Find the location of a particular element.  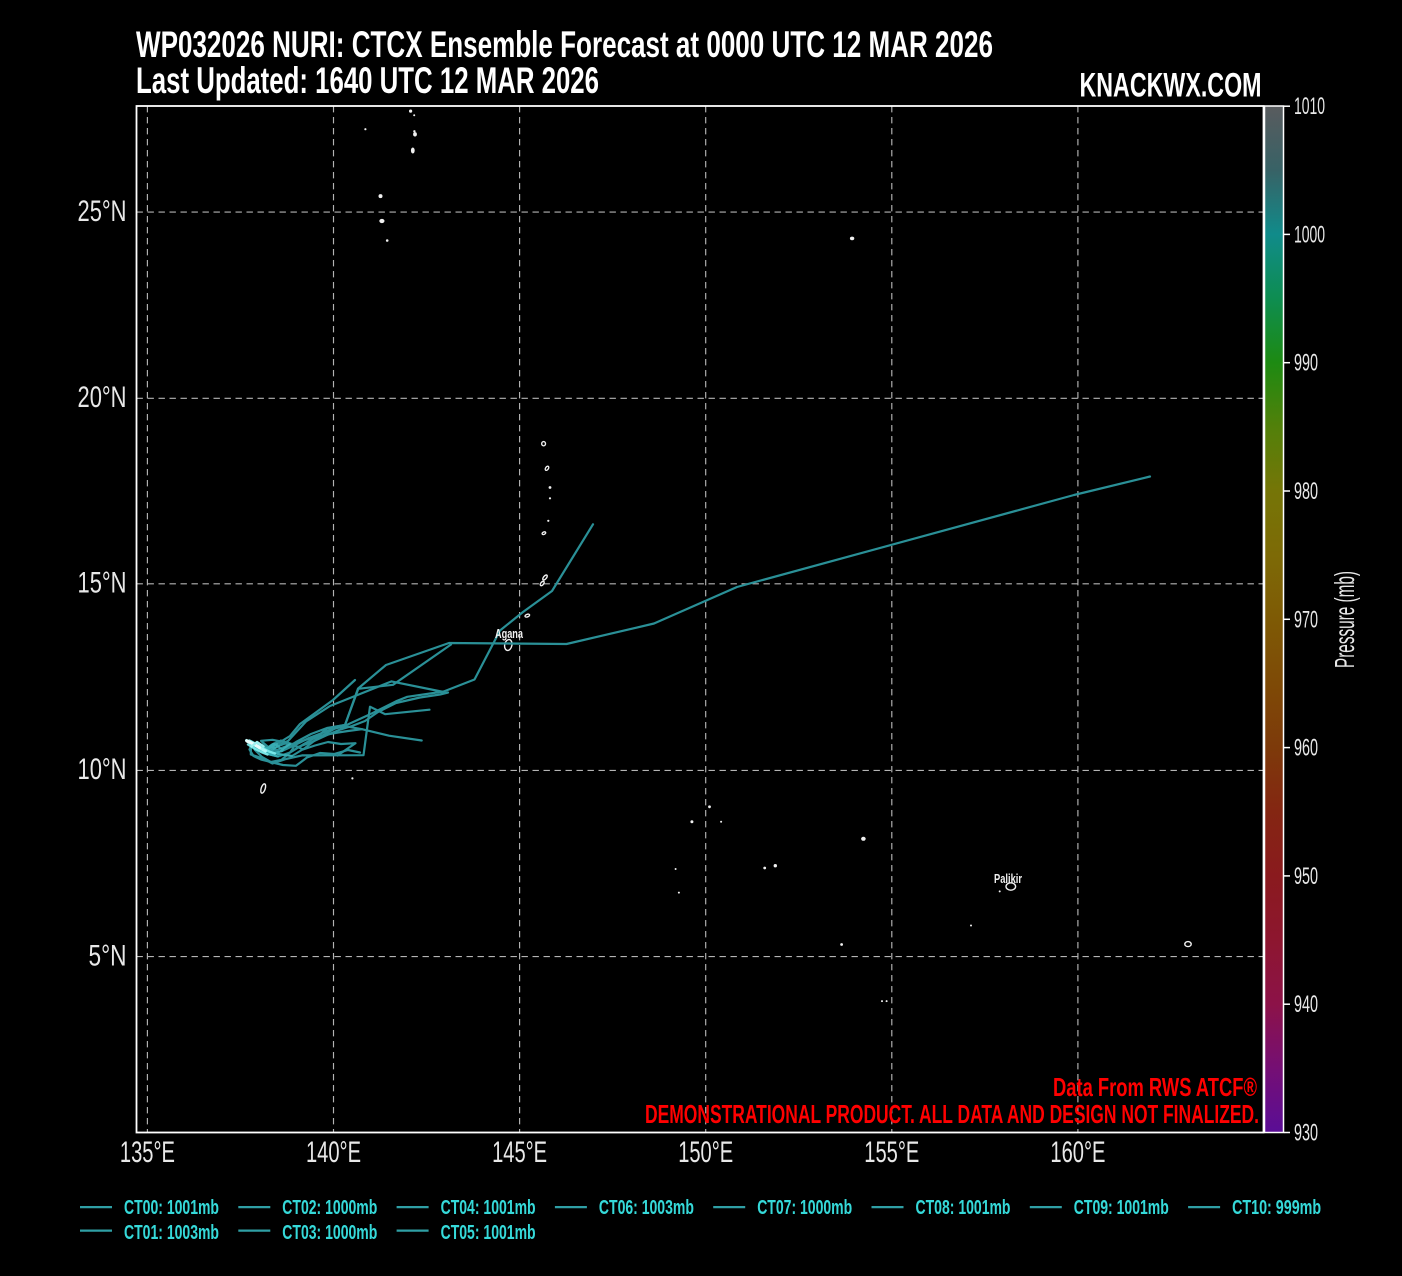

svg-text: Data From RWS ATCF® is located at coordinates (1155, 1087).